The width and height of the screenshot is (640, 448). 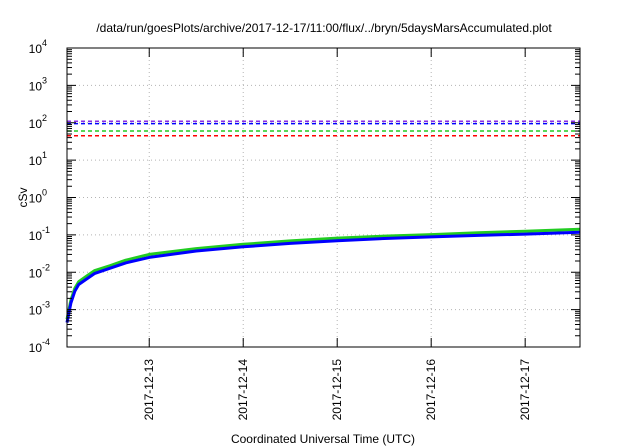 What do you see at coordinates (337, 390) in the screenshot?
I see `x-tick-label: 2017-12-15` at bounding box center [337, 390].